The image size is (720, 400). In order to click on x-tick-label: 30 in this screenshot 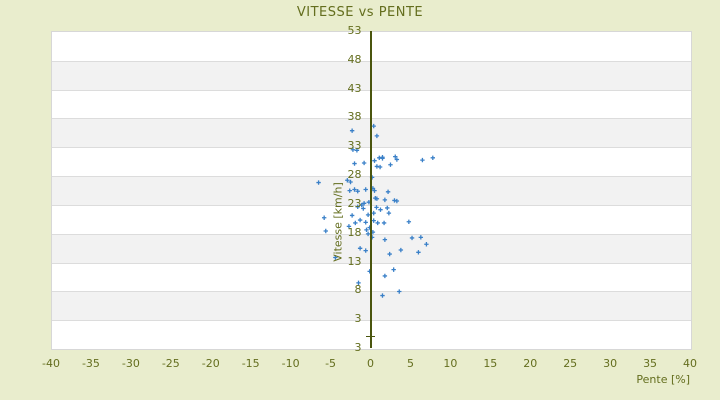, I will do `click(610, 363)`.